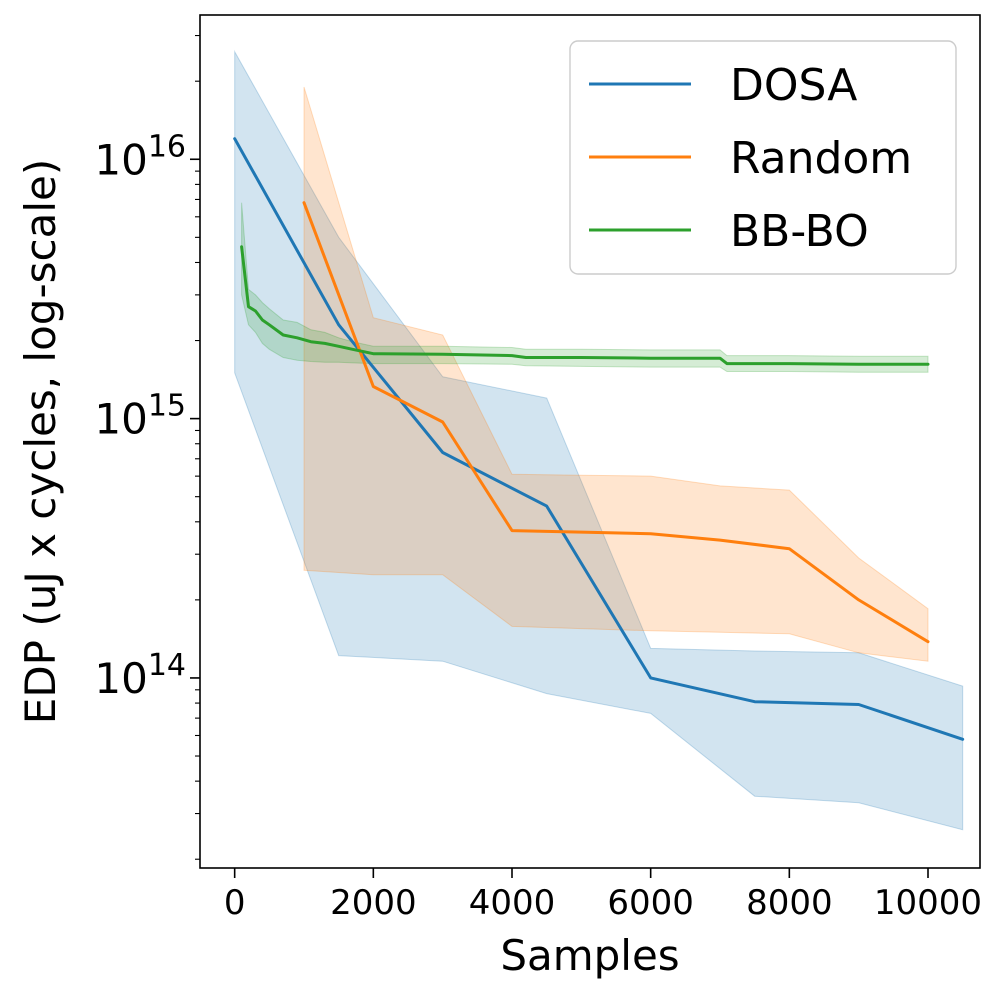 The width and height of the screenshot is (997, 997). What do you see at coordinates (789, 903) in the screenshot?
I see `x-tick-label: 8000` at bounding box center [789, 903].